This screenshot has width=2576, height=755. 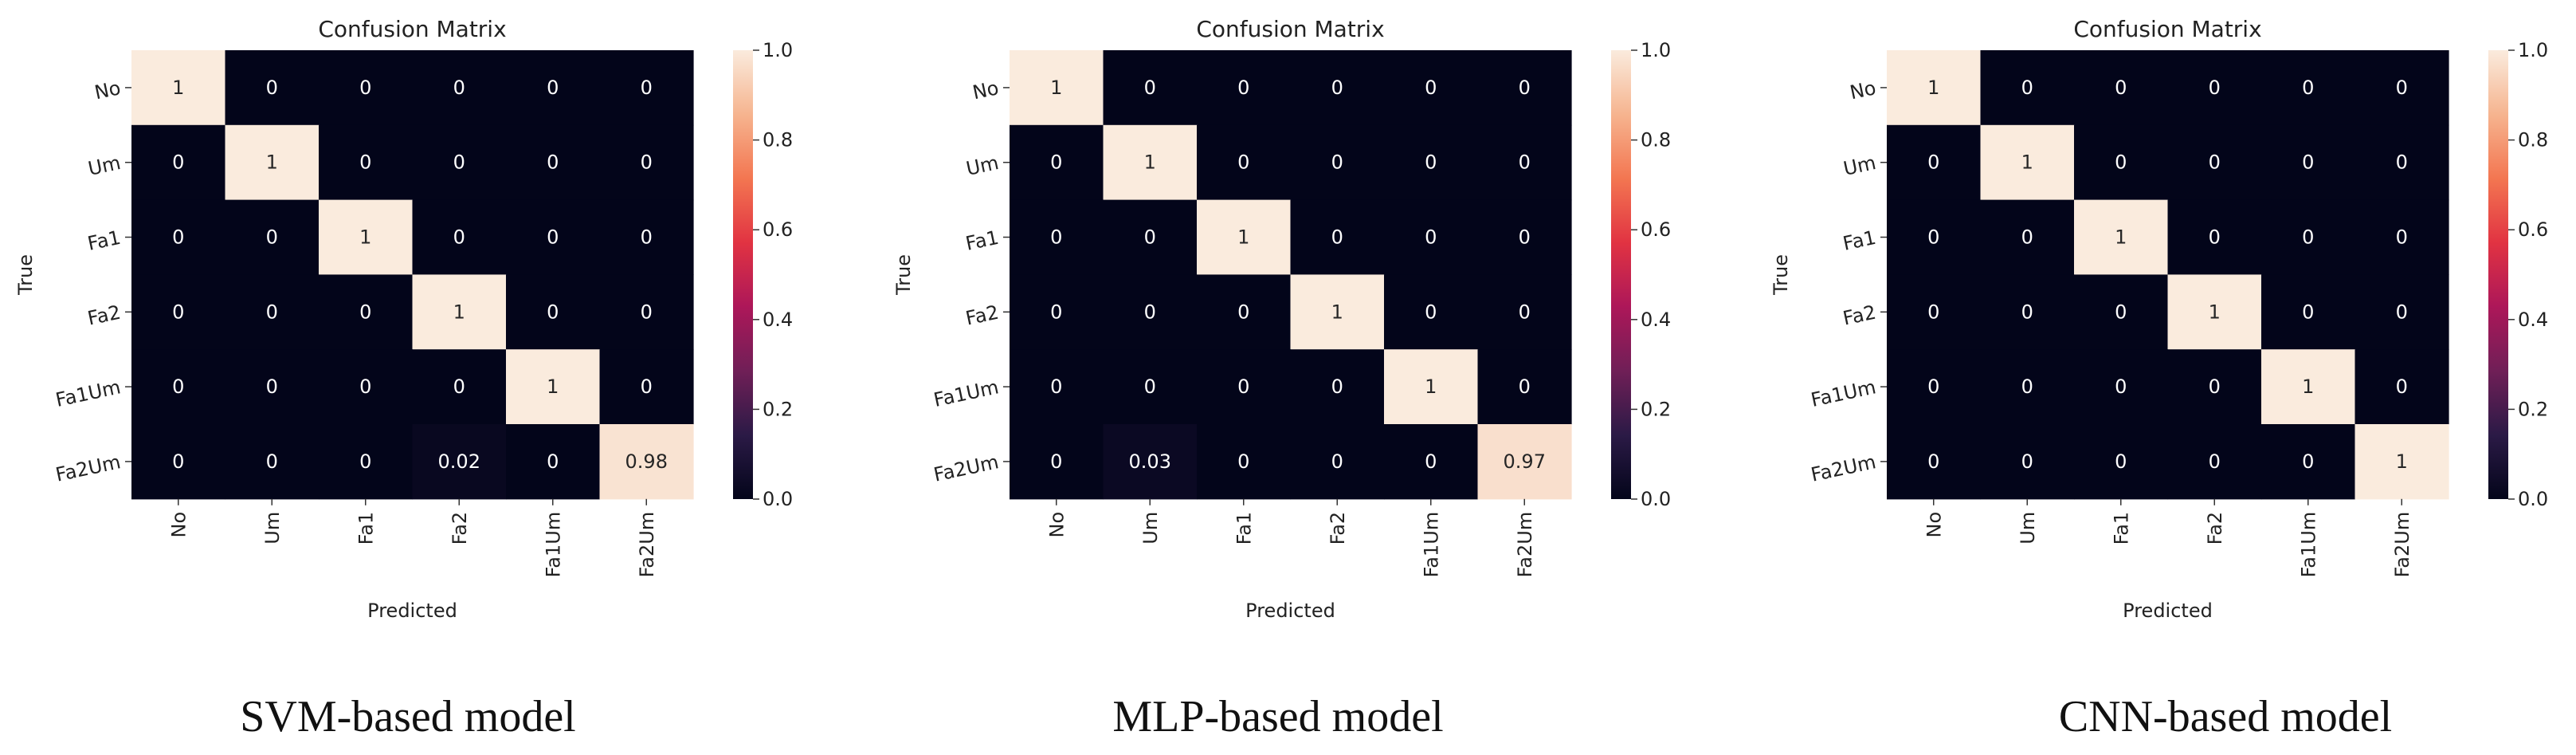 What do you see at coordinates (1781, 275) in the screenshot?
I see `y-axis-label: True` at bounding box center [1781, 275].